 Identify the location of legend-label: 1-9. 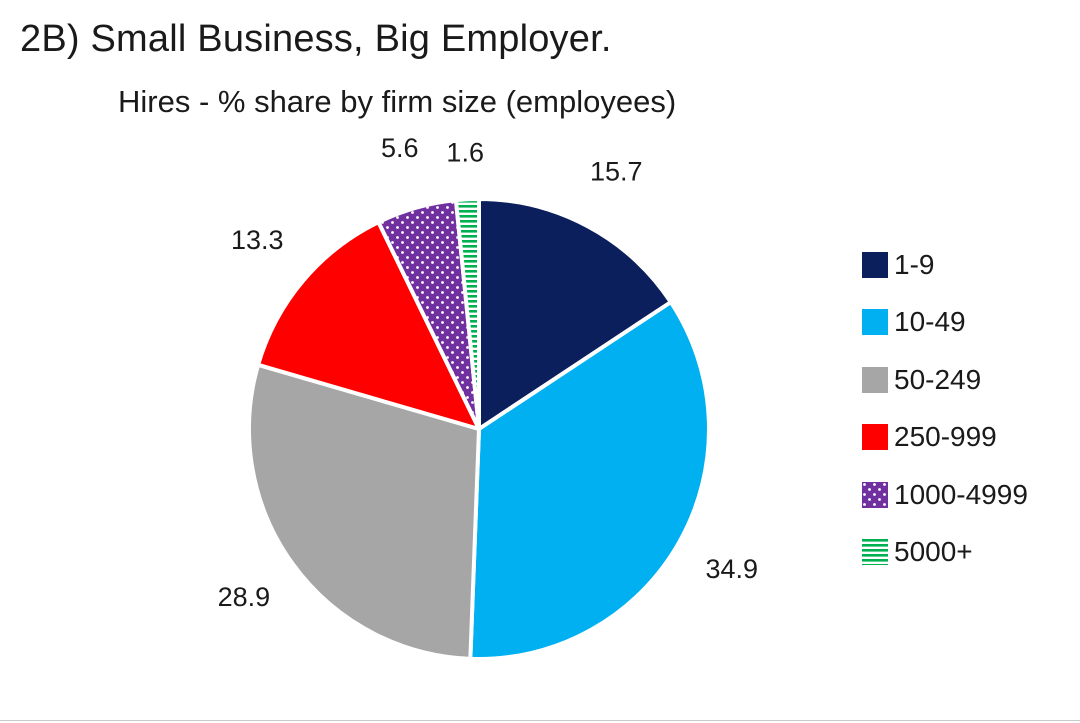
(914, 264).